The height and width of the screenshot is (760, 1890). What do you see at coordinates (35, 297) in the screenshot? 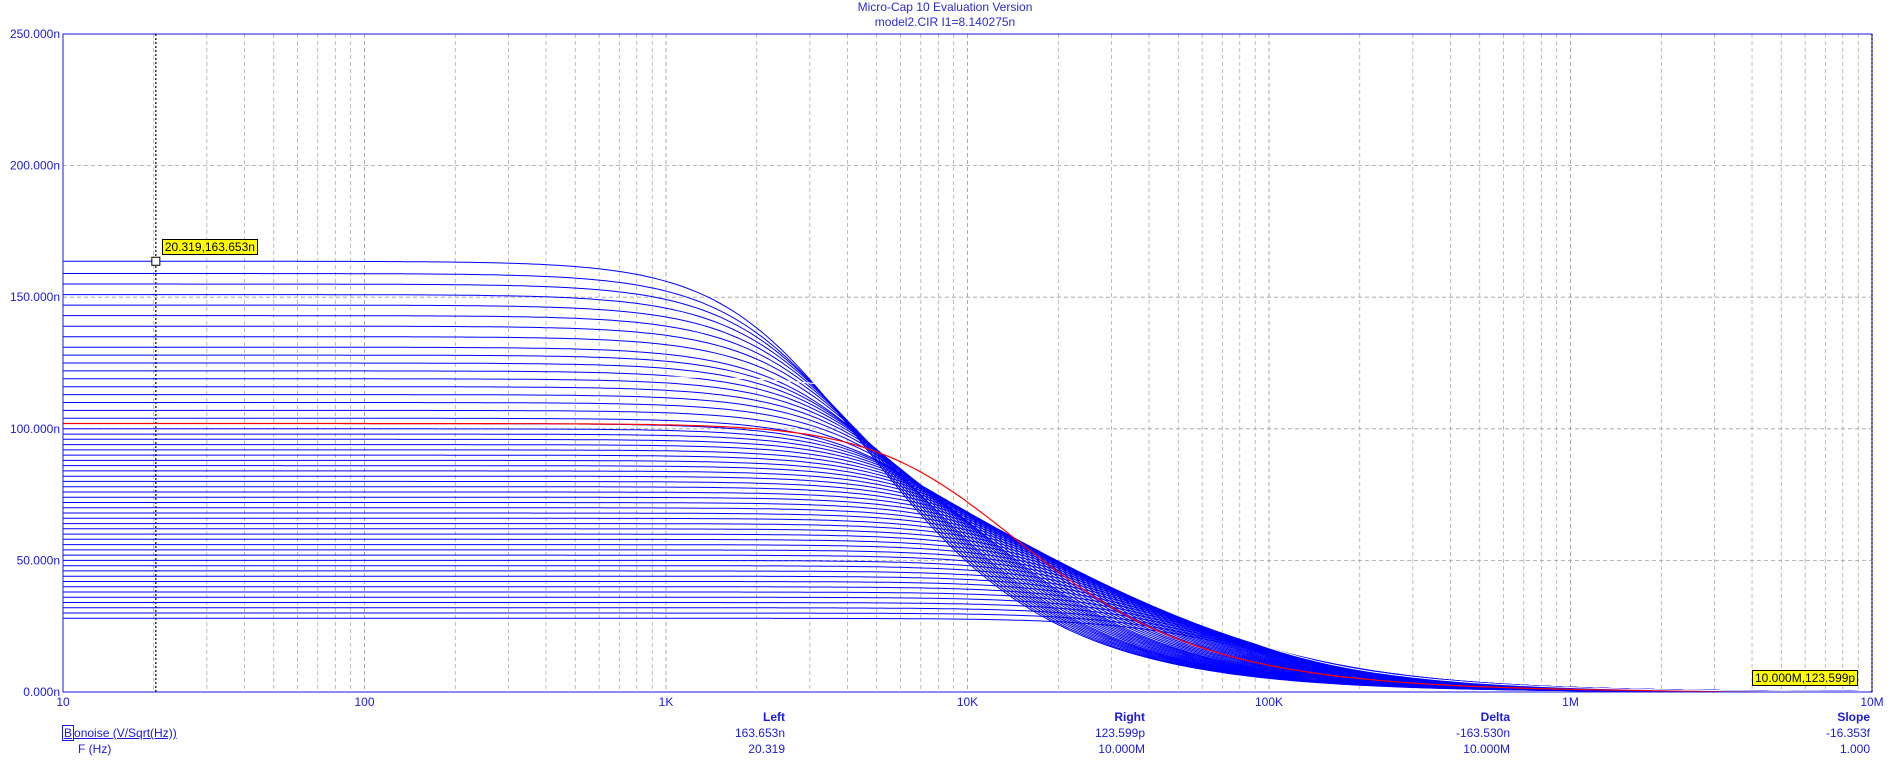
I see `y-tick-label: 150.000n` at bounding box center [35, 297].